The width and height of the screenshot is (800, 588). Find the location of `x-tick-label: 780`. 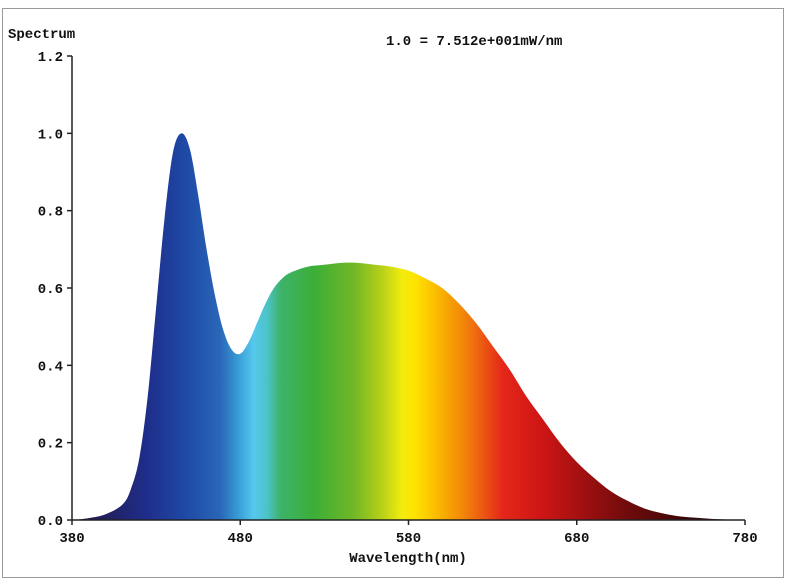

x-tick-label: 780 is located at coordinates (744, 539).